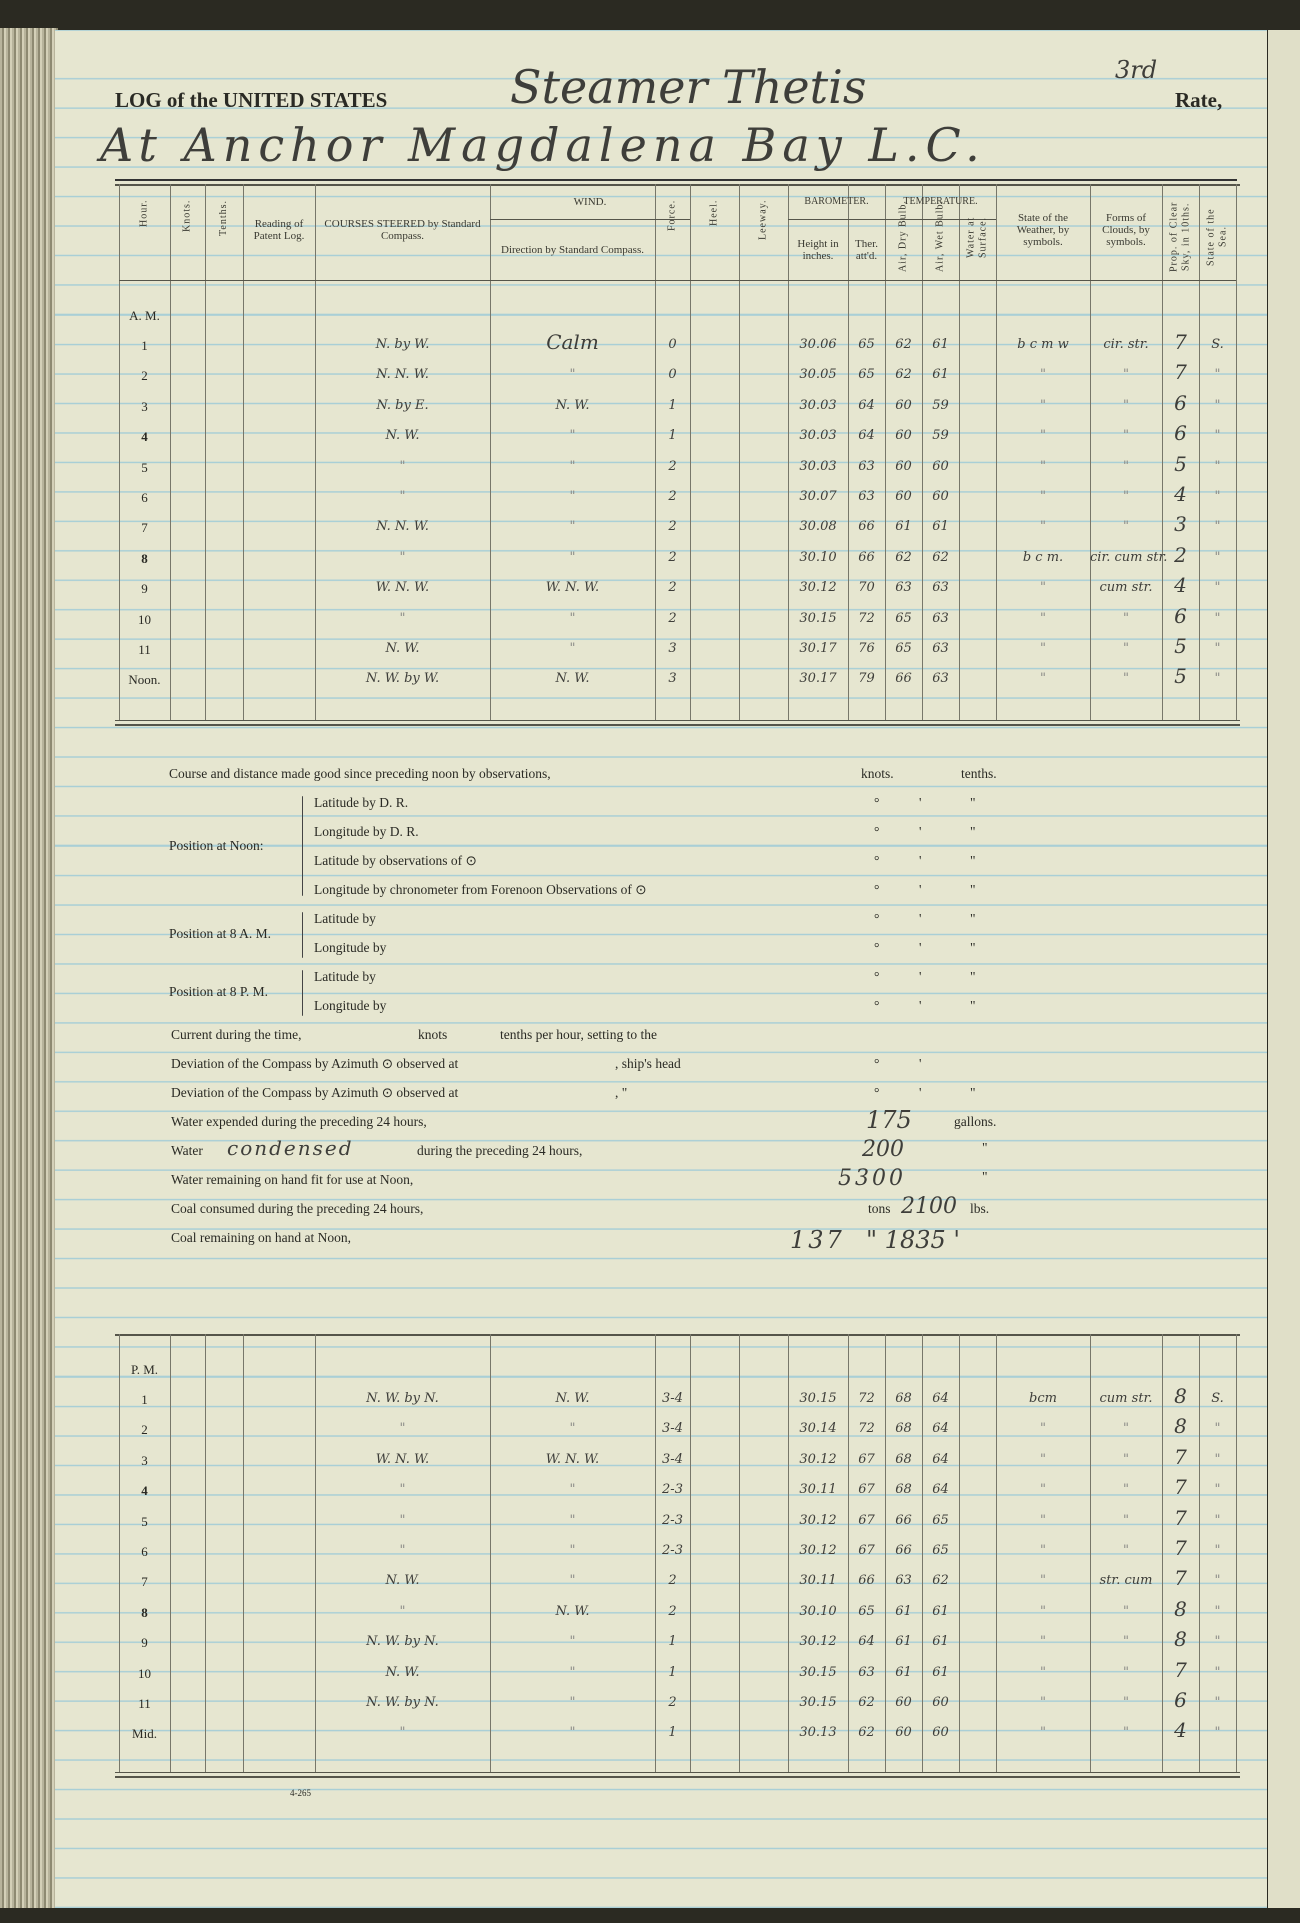 The height and width of the screenshot is (1923, 1300). What do you see at coordinates (889, 1120) in the screenshot?
I see `water-expended-value: 175` at bounding box center [889, 1120].